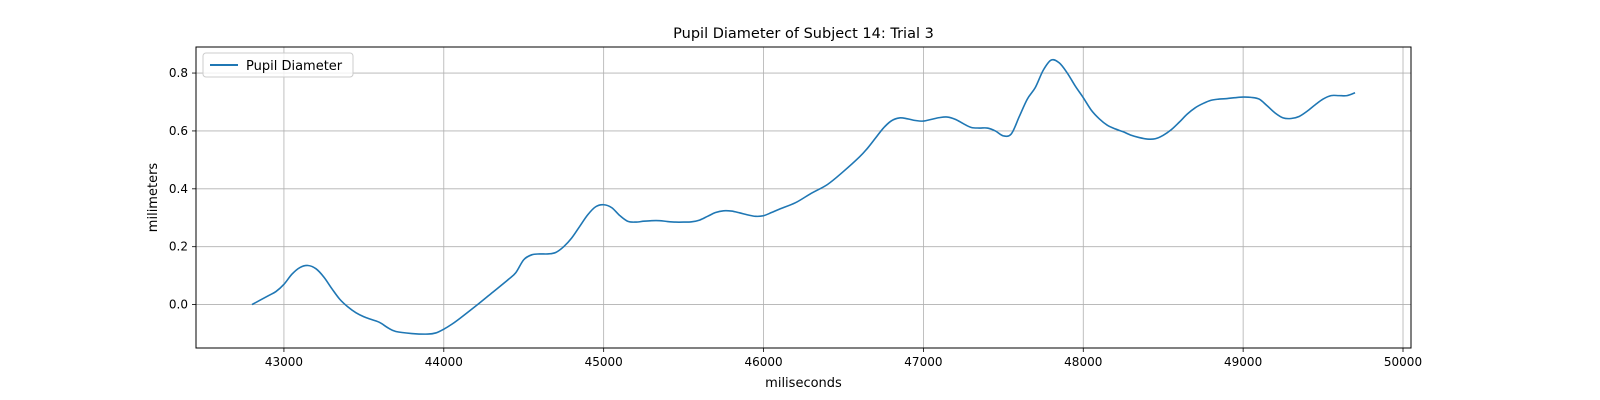 The height and width of the screenshot is (400, 1600). I want to click on x-tick-label: 48000, so click(1083, 362).